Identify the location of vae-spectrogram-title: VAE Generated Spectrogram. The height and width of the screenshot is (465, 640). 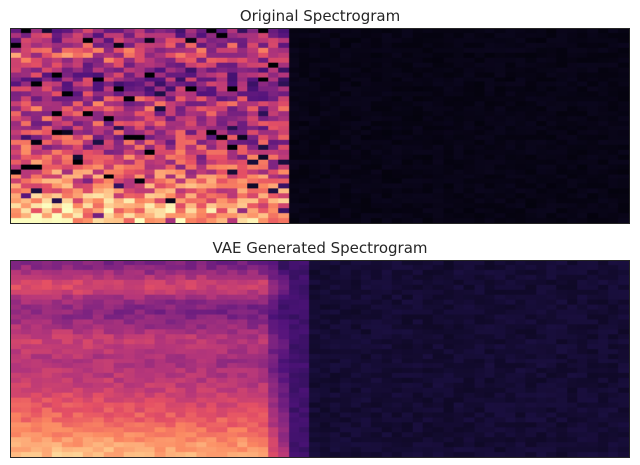
(320, 248).